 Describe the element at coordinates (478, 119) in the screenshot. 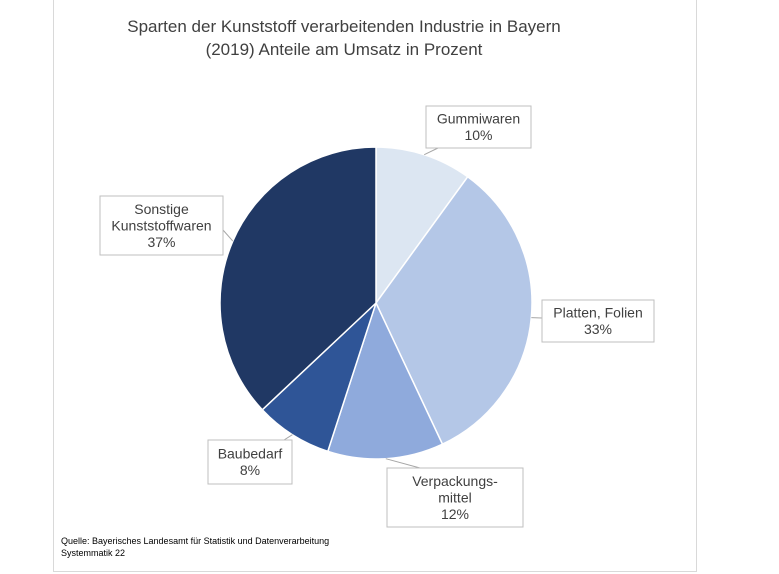

I see `data-label-category: Gummiwaren` at that location.